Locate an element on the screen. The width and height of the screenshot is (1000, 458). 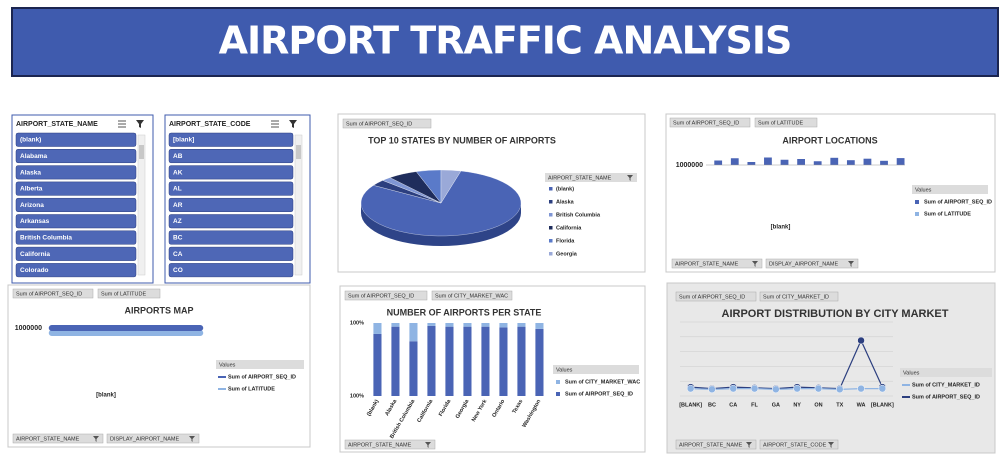
slicer-item-label: AZ is located at coordinates (177, 221).